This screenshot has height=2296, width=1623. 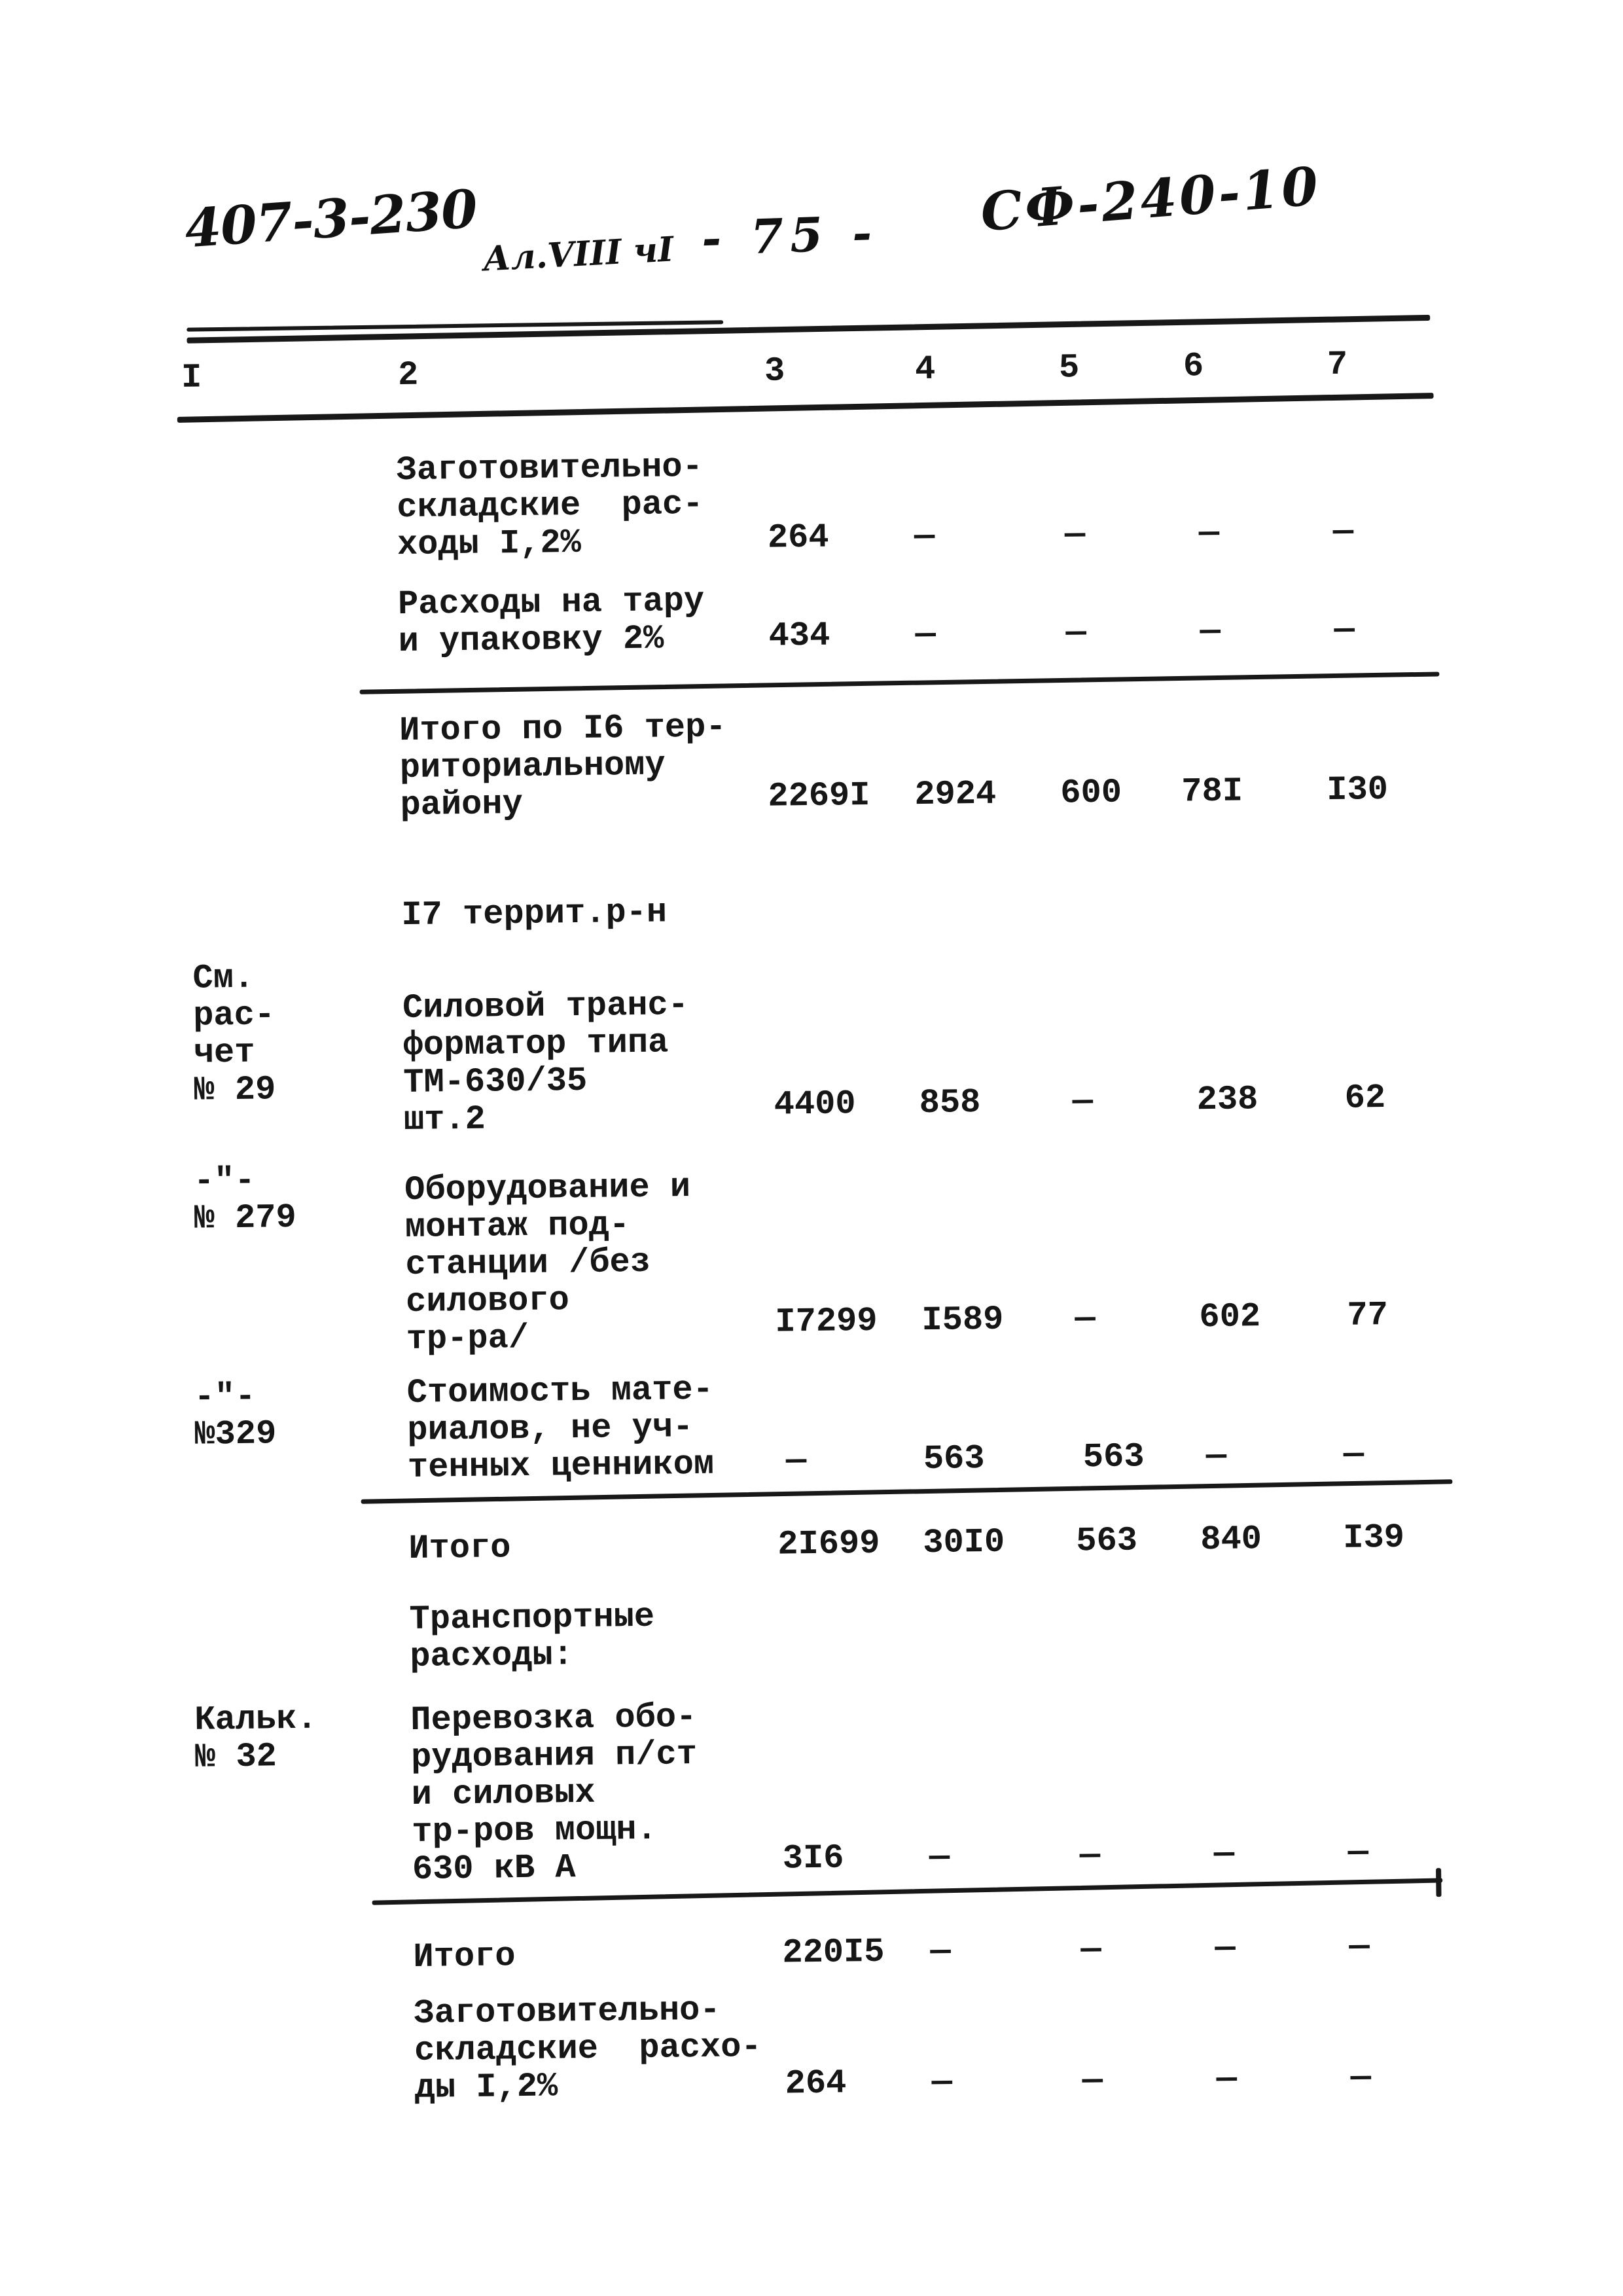 What do you see at coordinates (828, 1544) in the screenshot?
I see `value-col3: 2I699` at bounding box center [828, 1544].